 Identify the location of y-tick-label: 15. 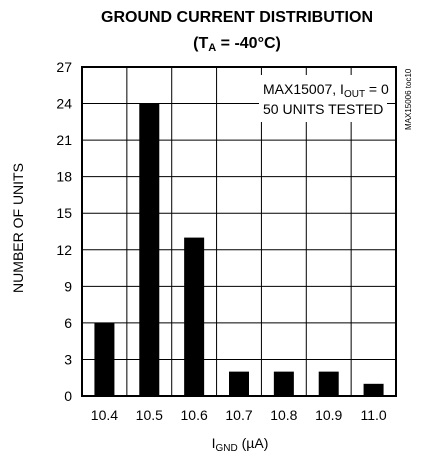
(64, 213).